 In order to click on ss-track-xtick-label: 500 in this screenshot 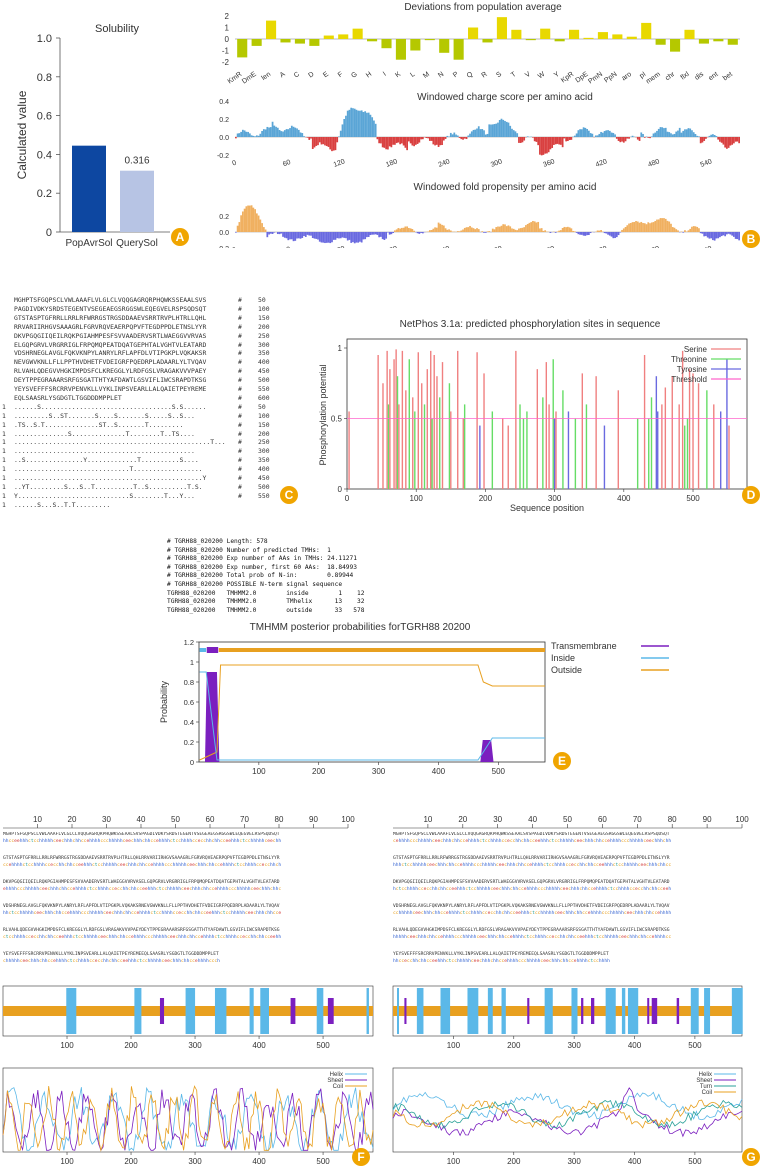, I will do `click(695, 1045)`.